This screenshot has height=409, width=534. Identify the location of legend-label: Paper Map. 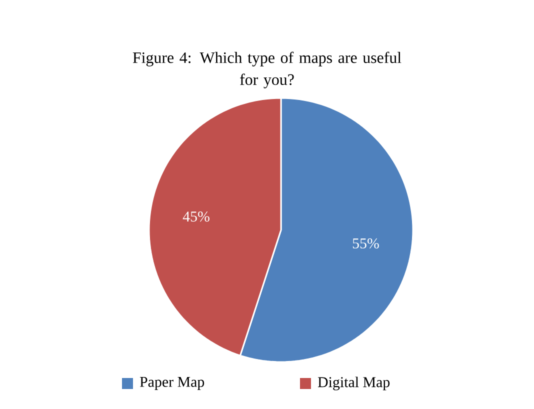
(172, 383).